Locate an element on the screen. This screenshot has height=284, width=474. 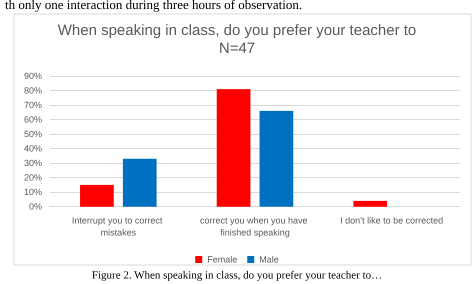
chart-title: When speaking in class, do you prefer your teacher to is located at coordinates (237, 30).